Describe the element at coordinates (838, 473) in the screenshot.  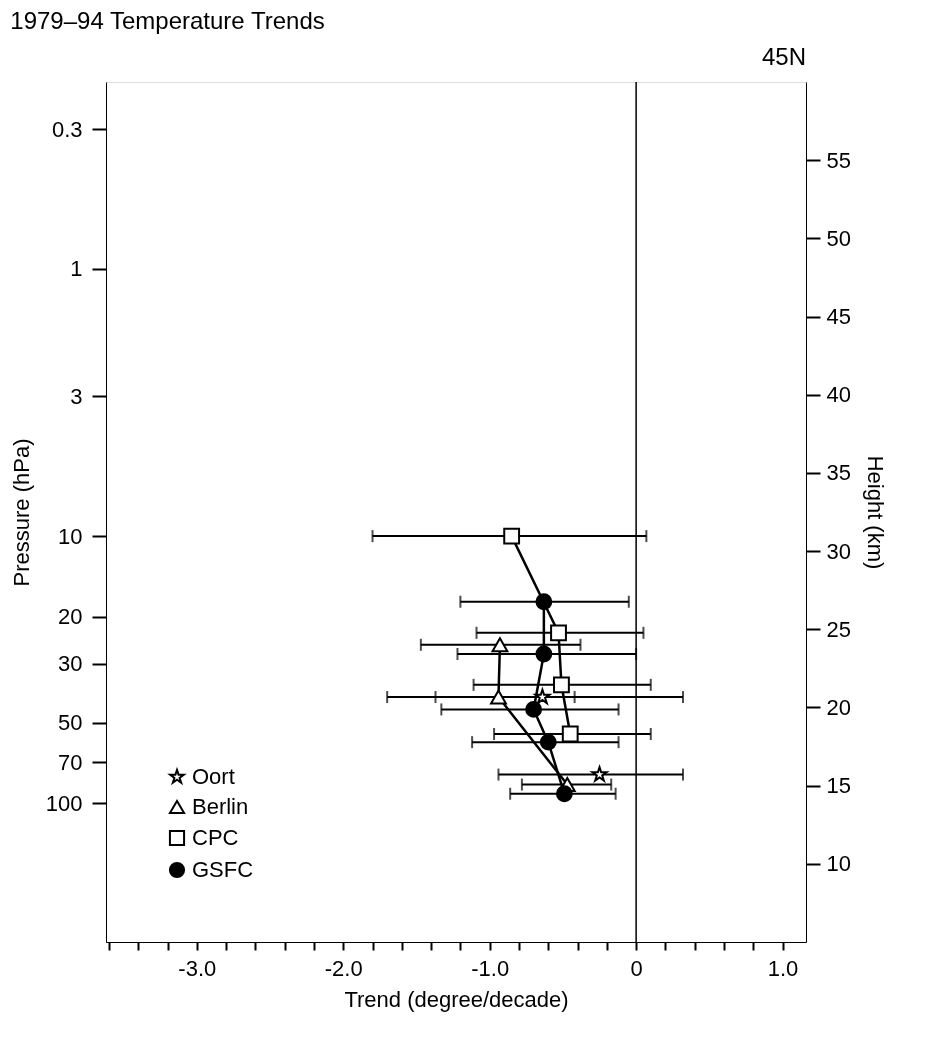
I see `y2-tick-label: 35` at that location.